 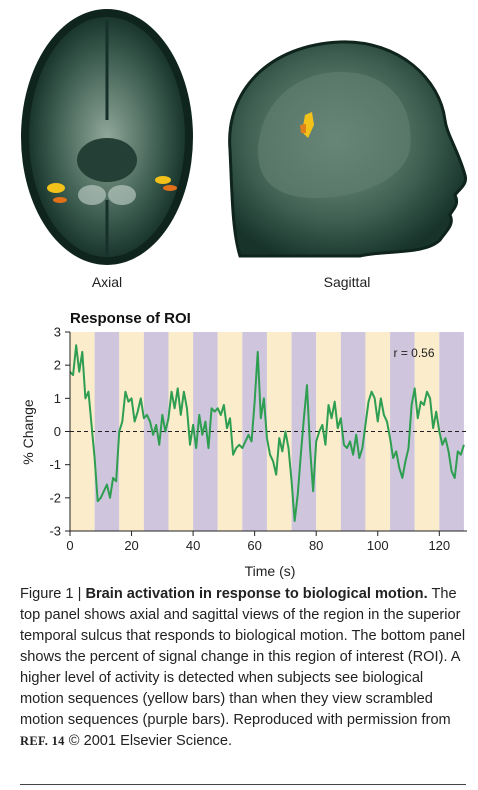 What do you see at coordinates (130, 318) in the screenshot?
I see `chart-title: Response of ROI` at bounding box center [130, 318].